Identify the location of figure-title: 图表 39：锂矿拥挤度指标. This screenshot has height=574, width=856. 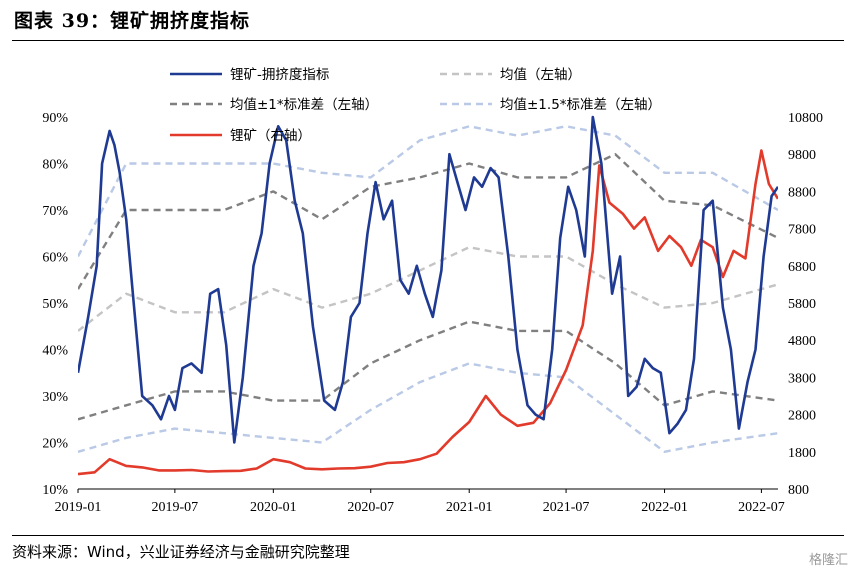
(132, 21).